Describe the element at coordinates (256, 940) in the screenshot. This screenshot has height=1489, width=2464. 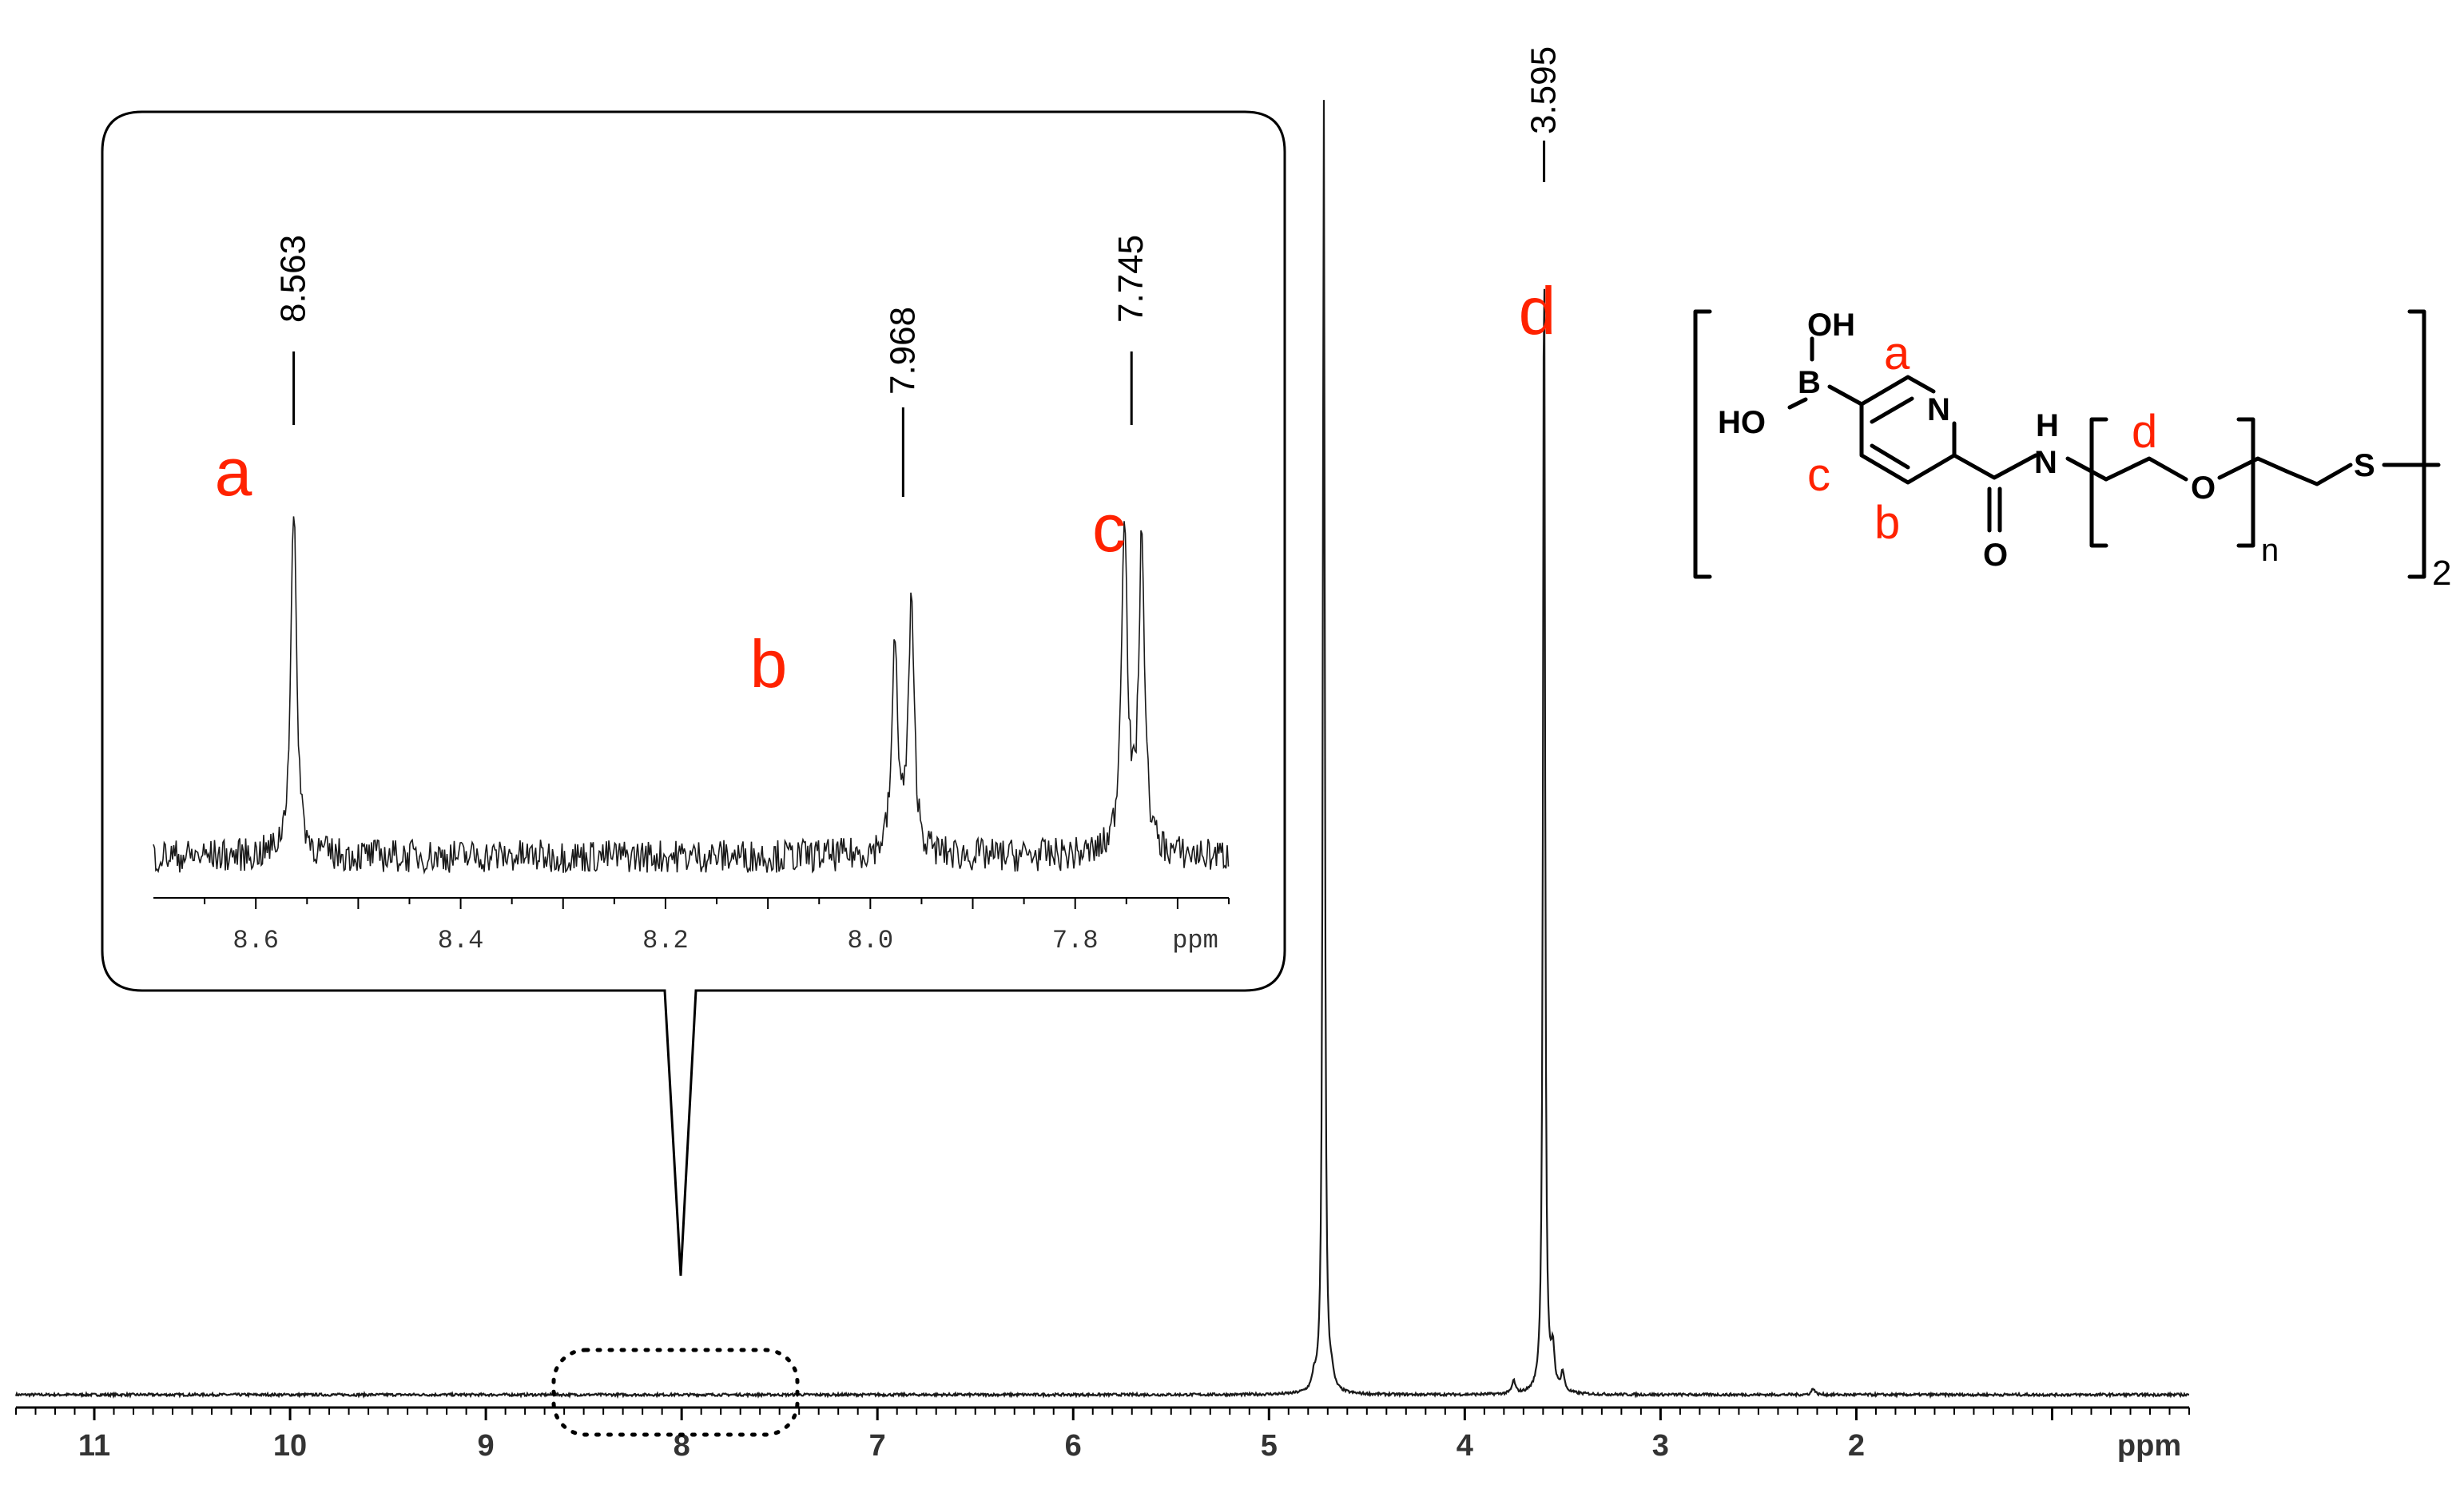
I see `inset-tick-label: 8.6` at that location.